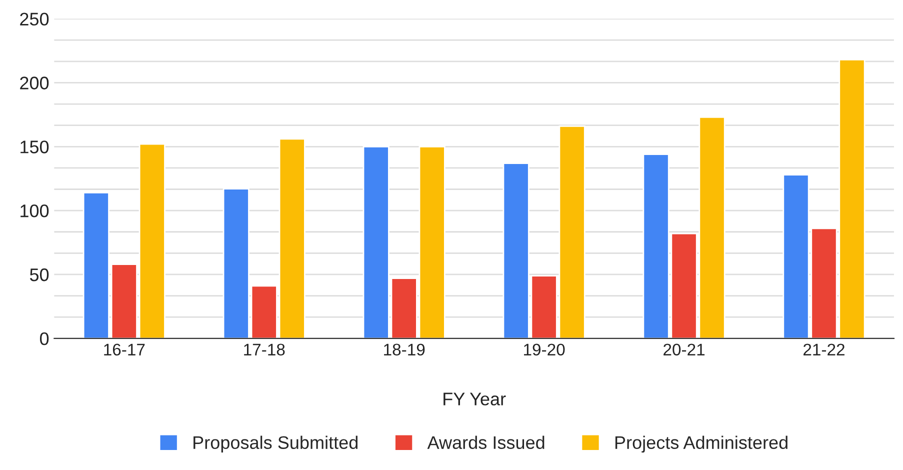  I want to click on y-tick-label: 100, so click(34, 211).